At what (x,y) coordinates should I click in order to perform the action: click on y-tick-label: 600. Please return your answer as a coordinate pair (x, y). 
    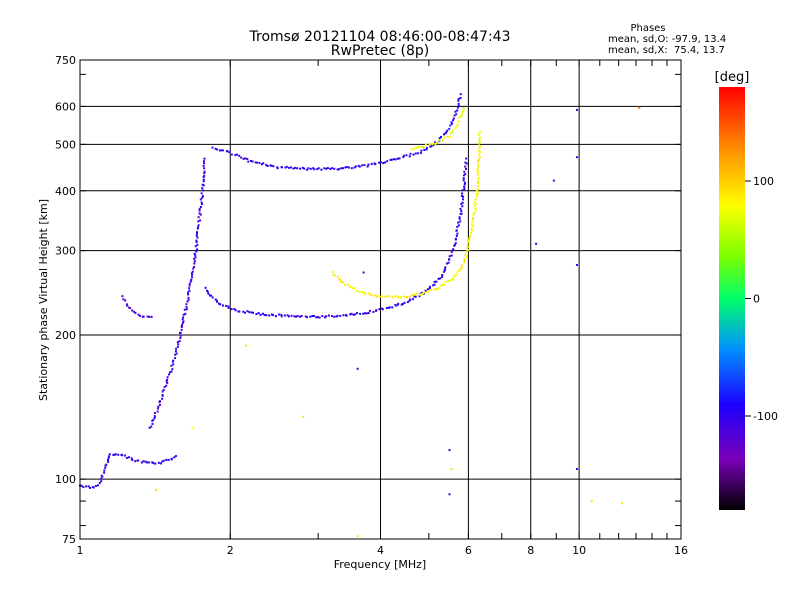
    Looking at the image, I should click on (65, 106).